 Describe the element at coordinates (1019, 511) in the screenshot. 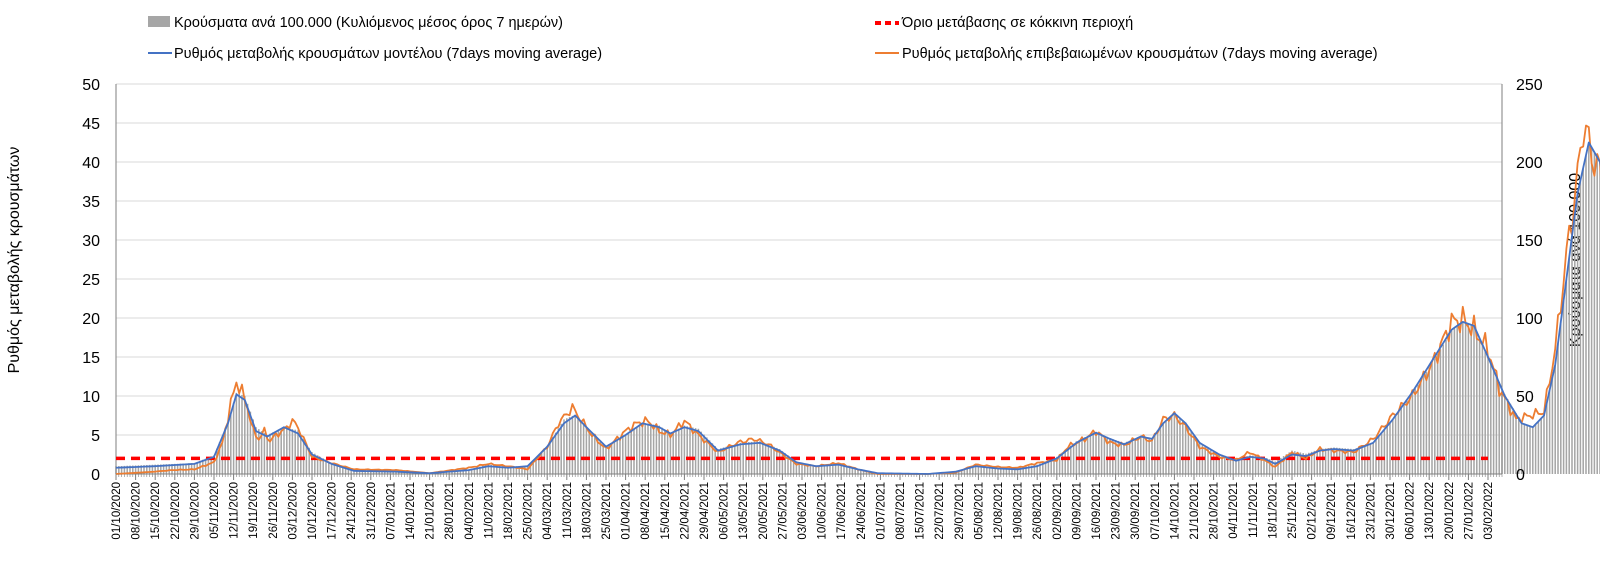

I see `x-tick-label: 19/08/2021` at that location.